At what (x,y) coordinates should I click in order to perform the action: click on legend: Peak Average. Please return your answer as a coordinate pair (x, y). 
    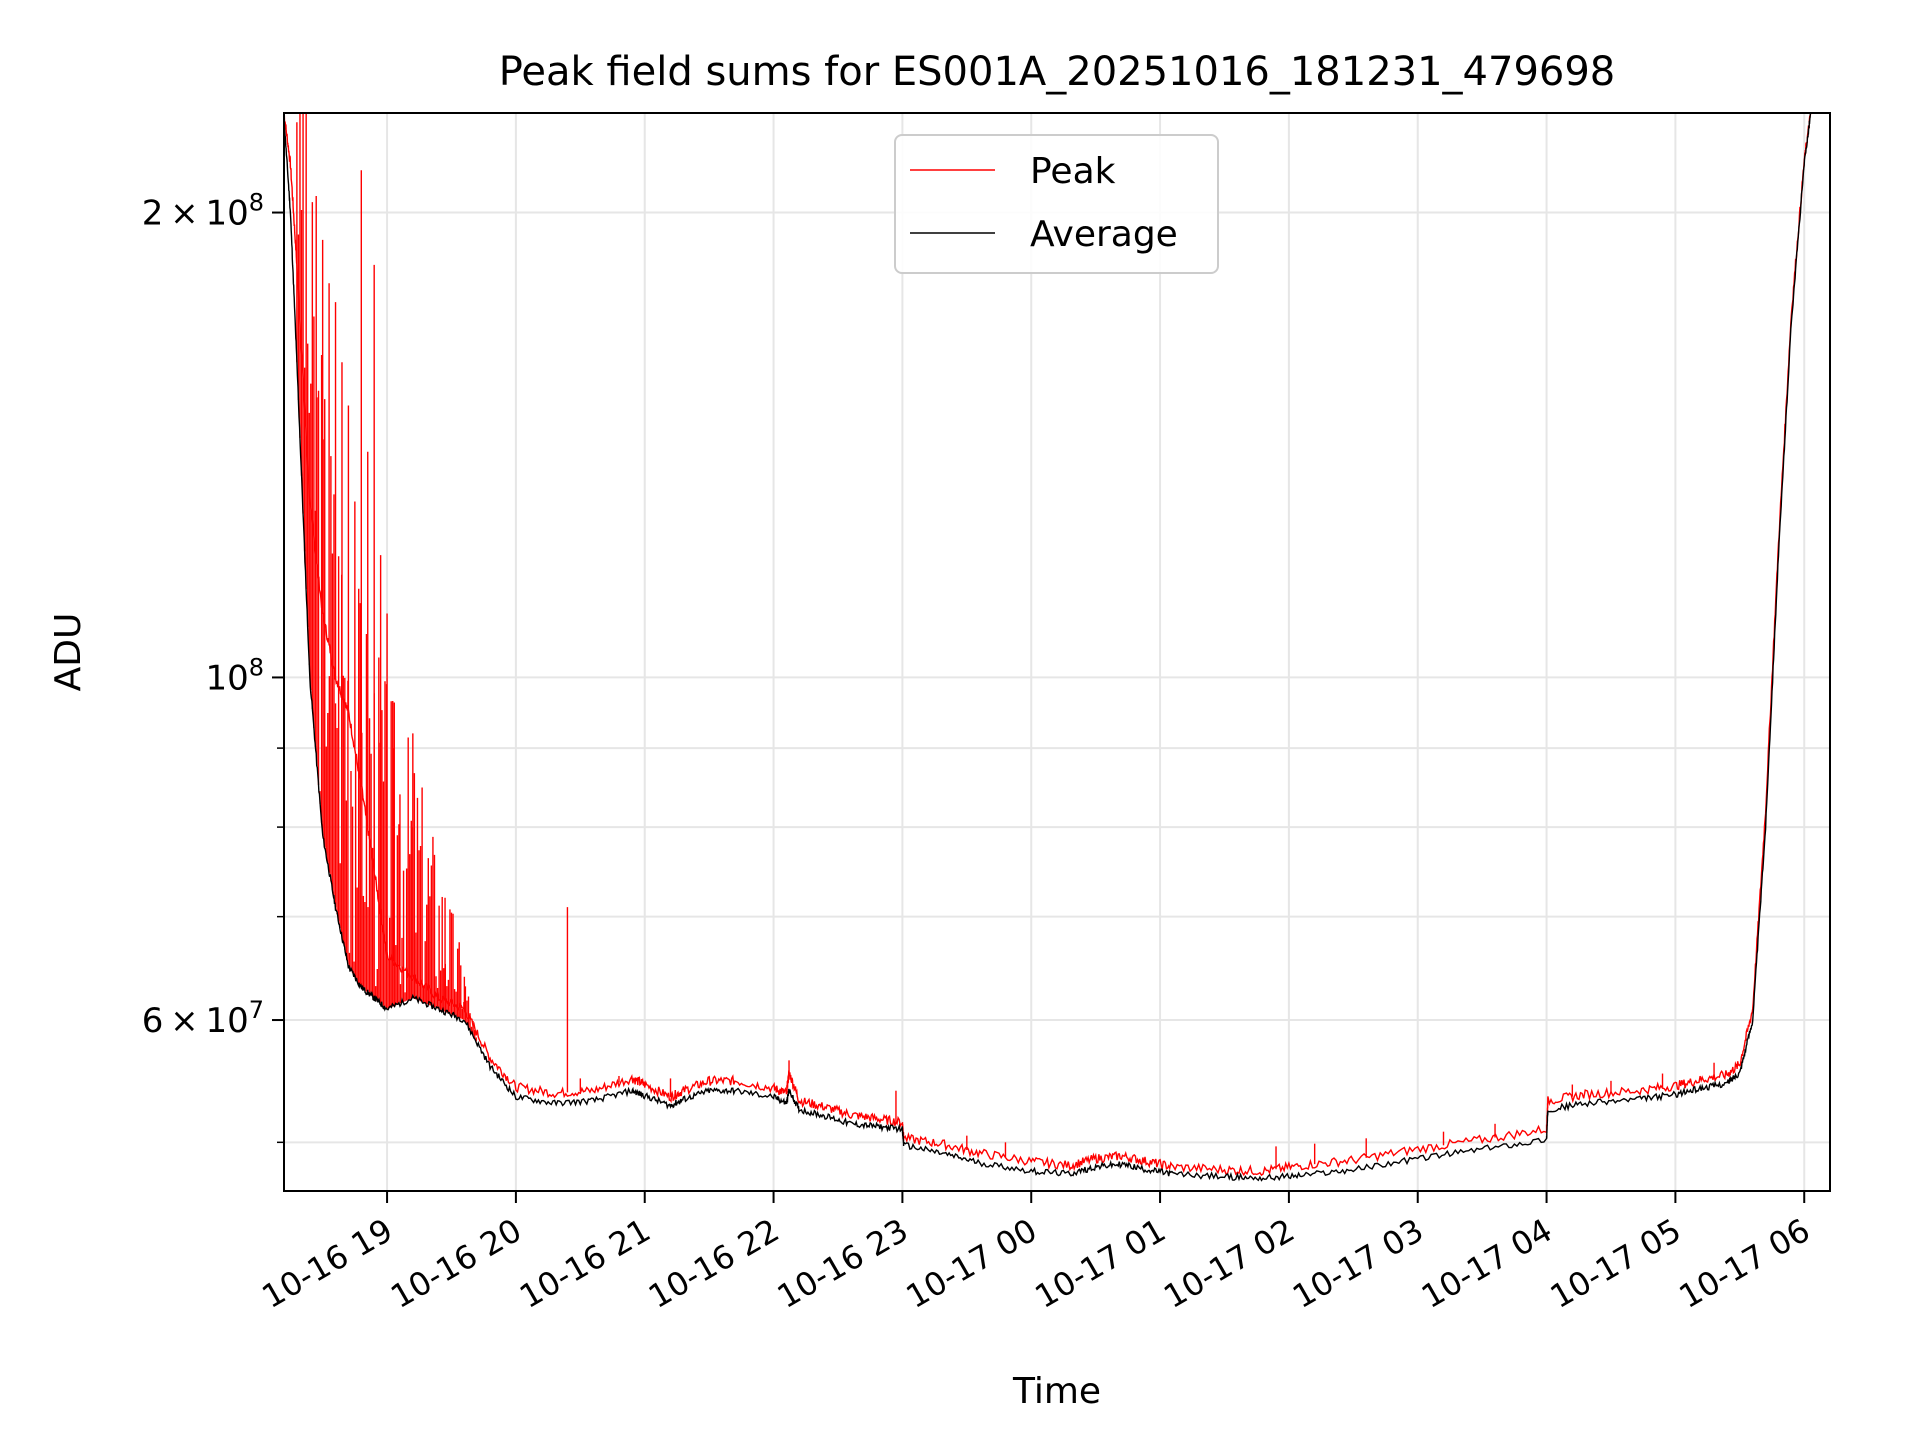
    Looking at the image, I should click on (1056, 204).